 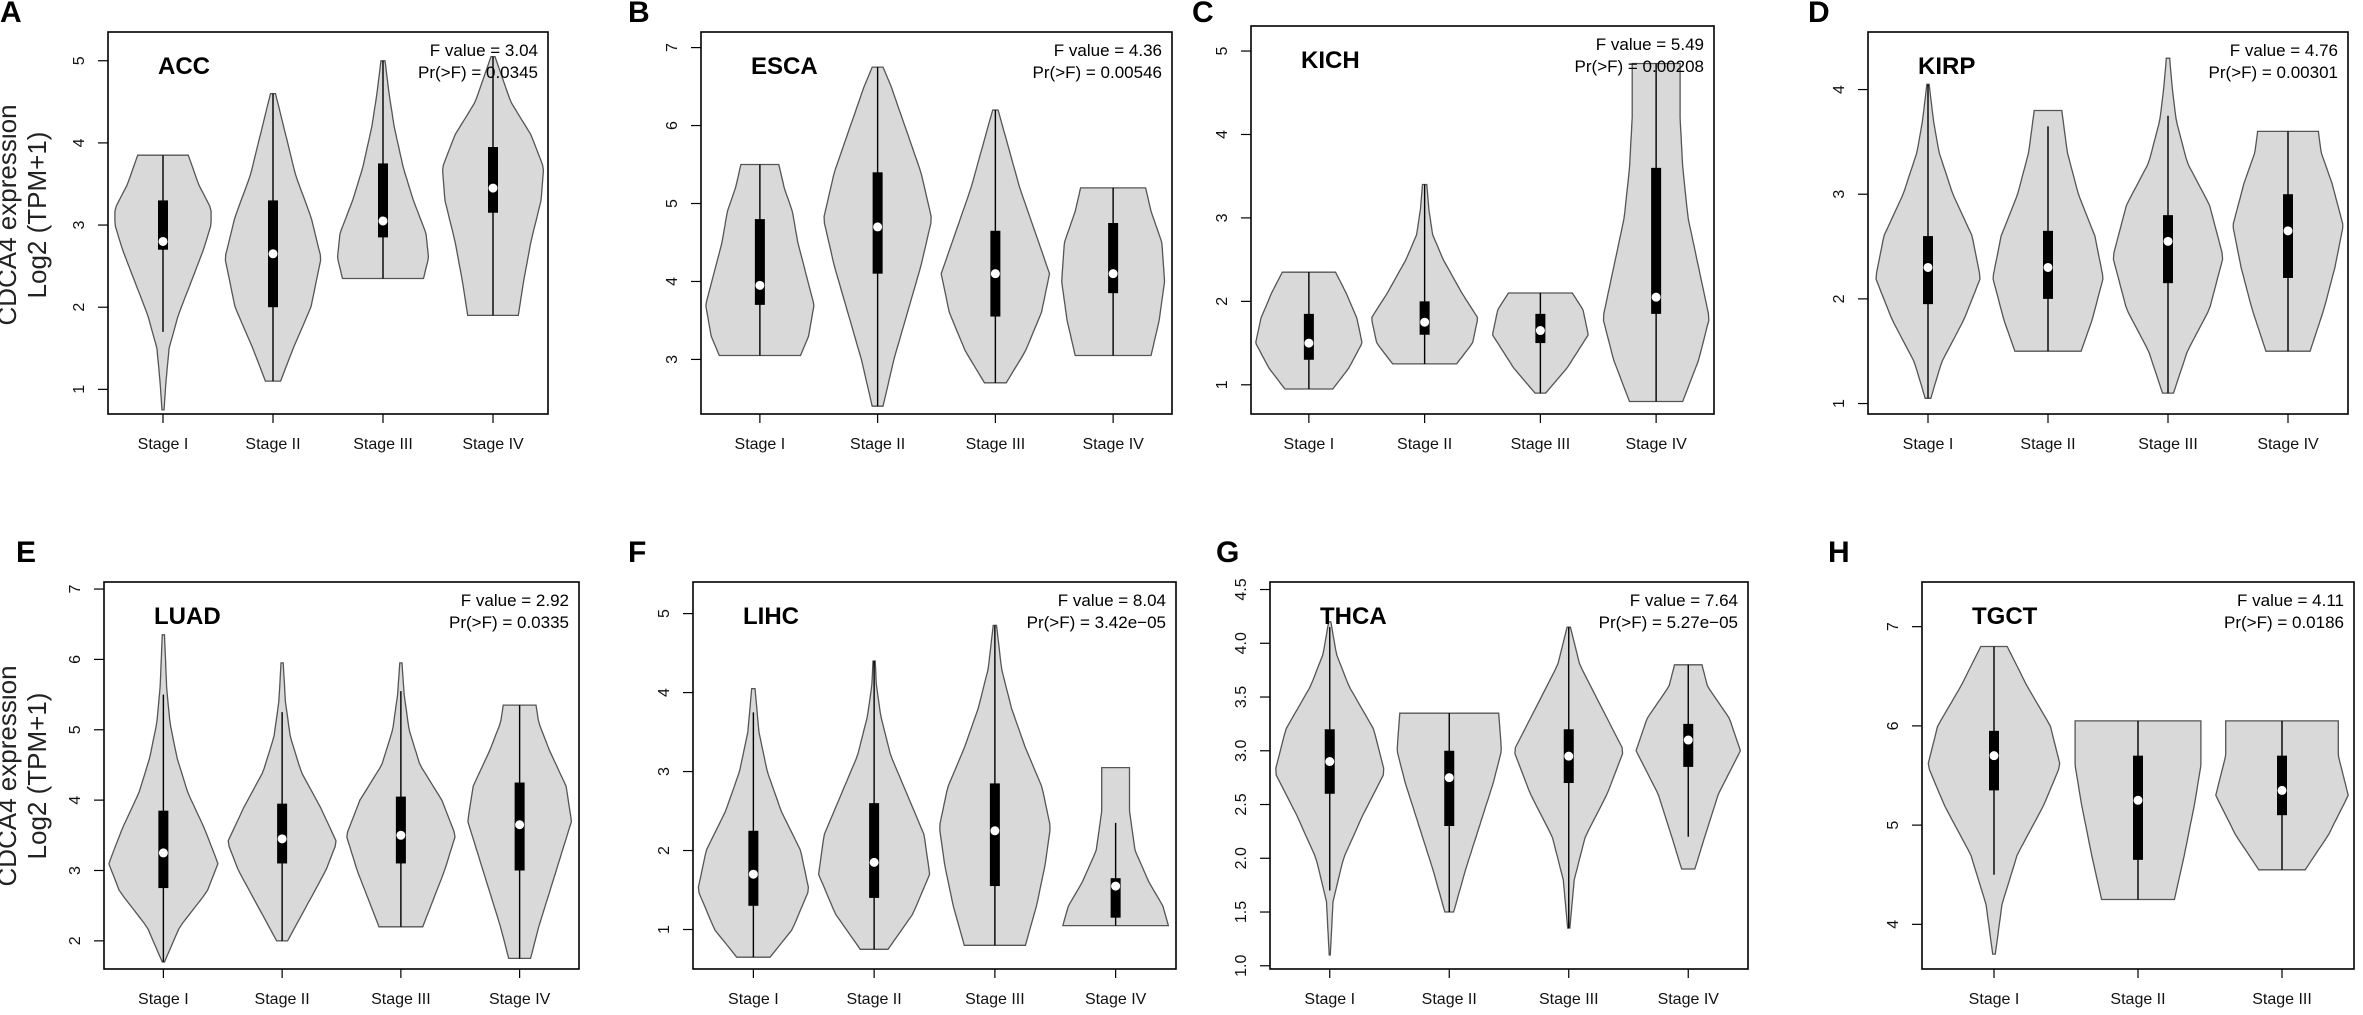 I want to click on y-tick-label-b-7: 7, so click(x=672, y=47).